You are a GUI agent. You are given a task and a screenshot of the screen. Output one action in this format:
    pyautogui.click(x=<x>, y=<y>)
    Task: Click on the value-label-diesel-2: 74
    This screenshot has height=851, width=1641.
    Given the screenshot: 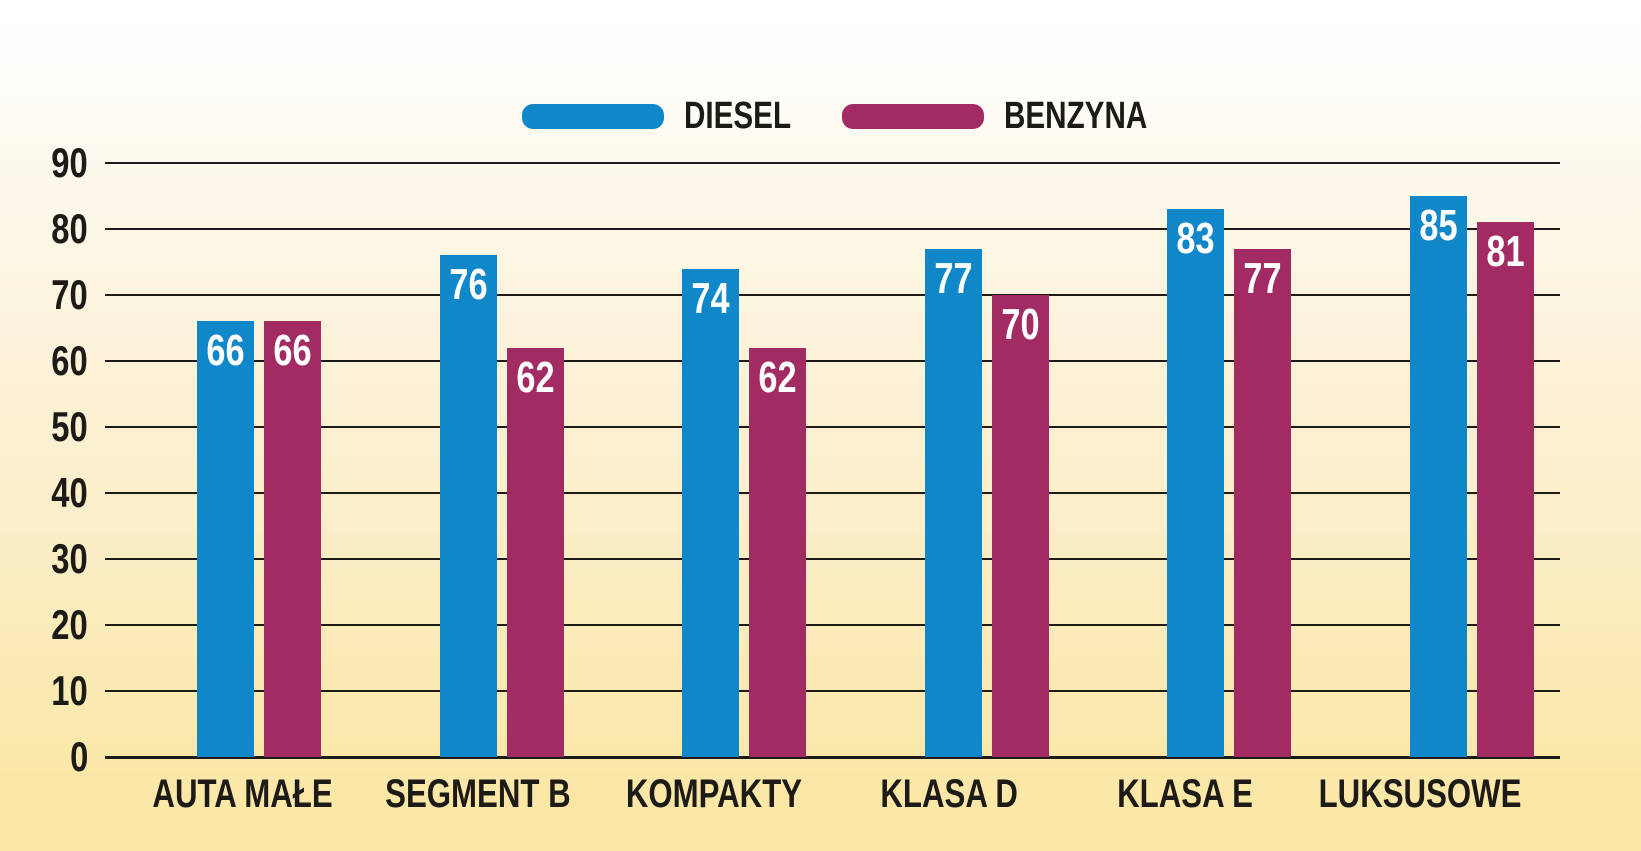 What is the action you would take?
    pyautogui.click(x=710, y=298)
    